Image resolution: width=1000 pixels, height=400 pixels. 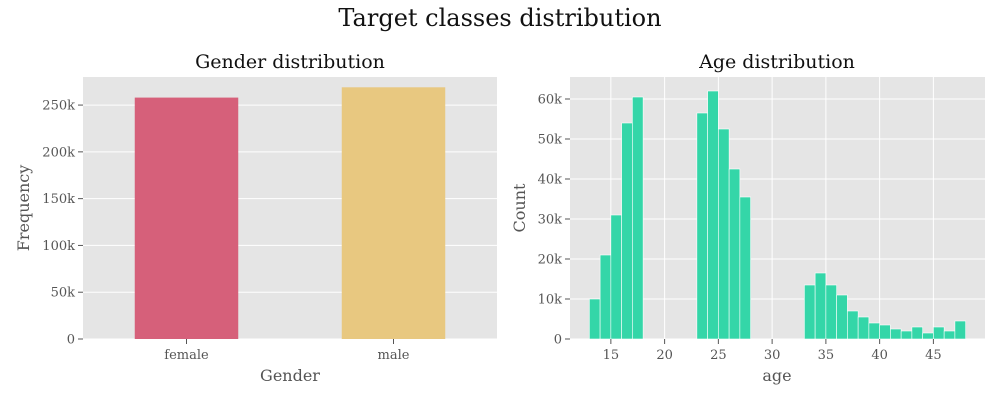 I want to click on age-x-axis-ticks: 15 20 25 30 35 40 45, so click(x=772, y=351).